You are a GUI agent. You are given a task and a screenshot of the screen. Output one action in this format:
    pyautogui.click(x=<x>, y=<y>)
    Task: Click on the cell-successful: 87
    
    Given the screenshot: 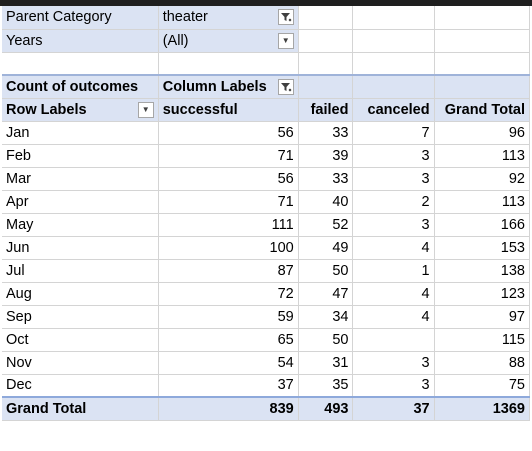 What is the action you would take?
    pyautogui.click(x=228, y=270)
    